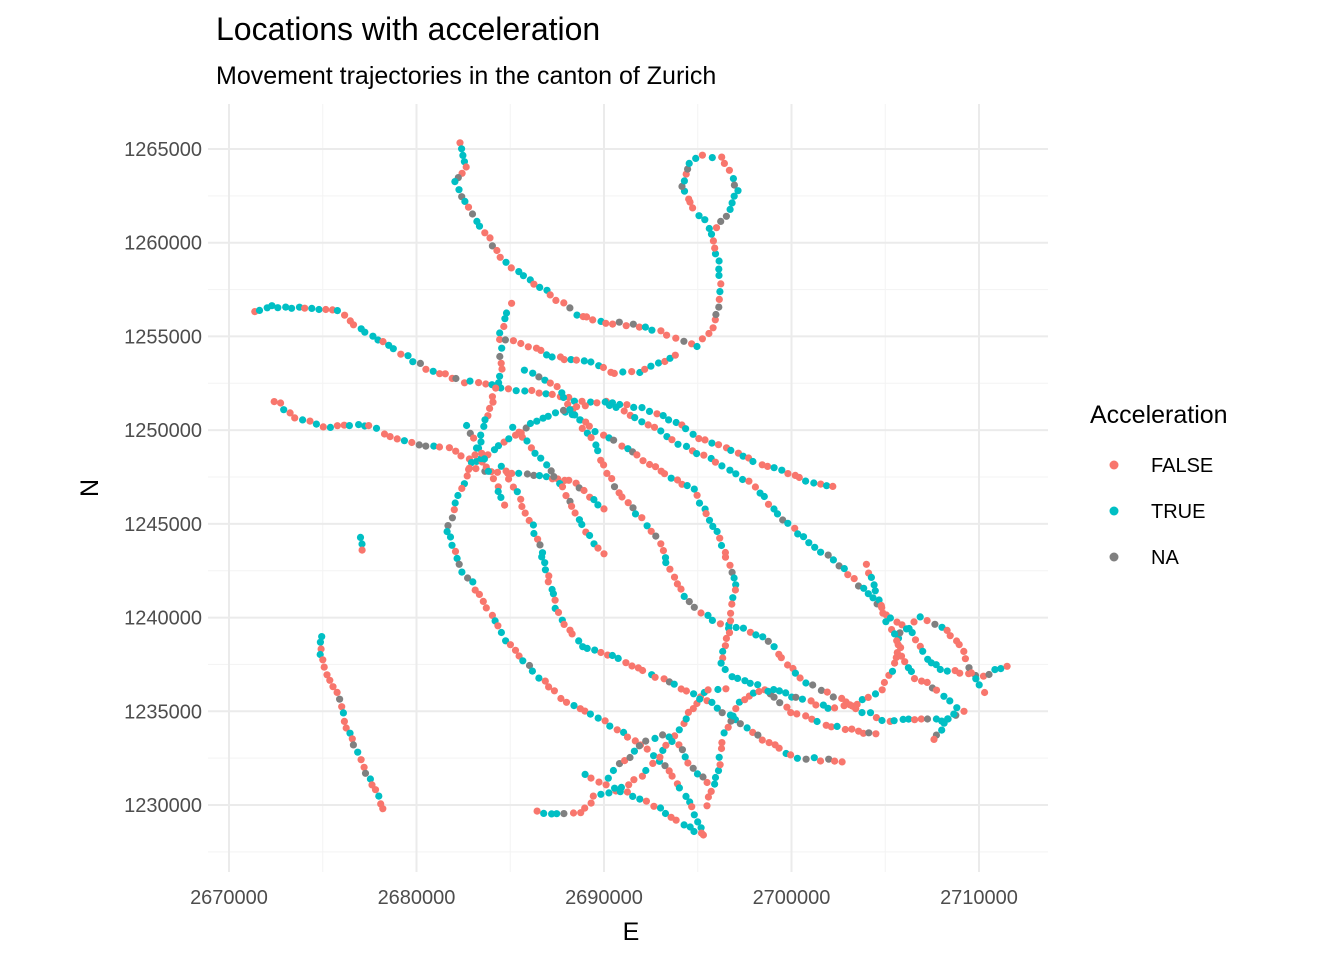 Image resolution: width=1344 pixels, height=960 pixels. Describe the element at coordinates (163, 525) in the screenshot. I see `y-tick-label: 1245000` at that location.